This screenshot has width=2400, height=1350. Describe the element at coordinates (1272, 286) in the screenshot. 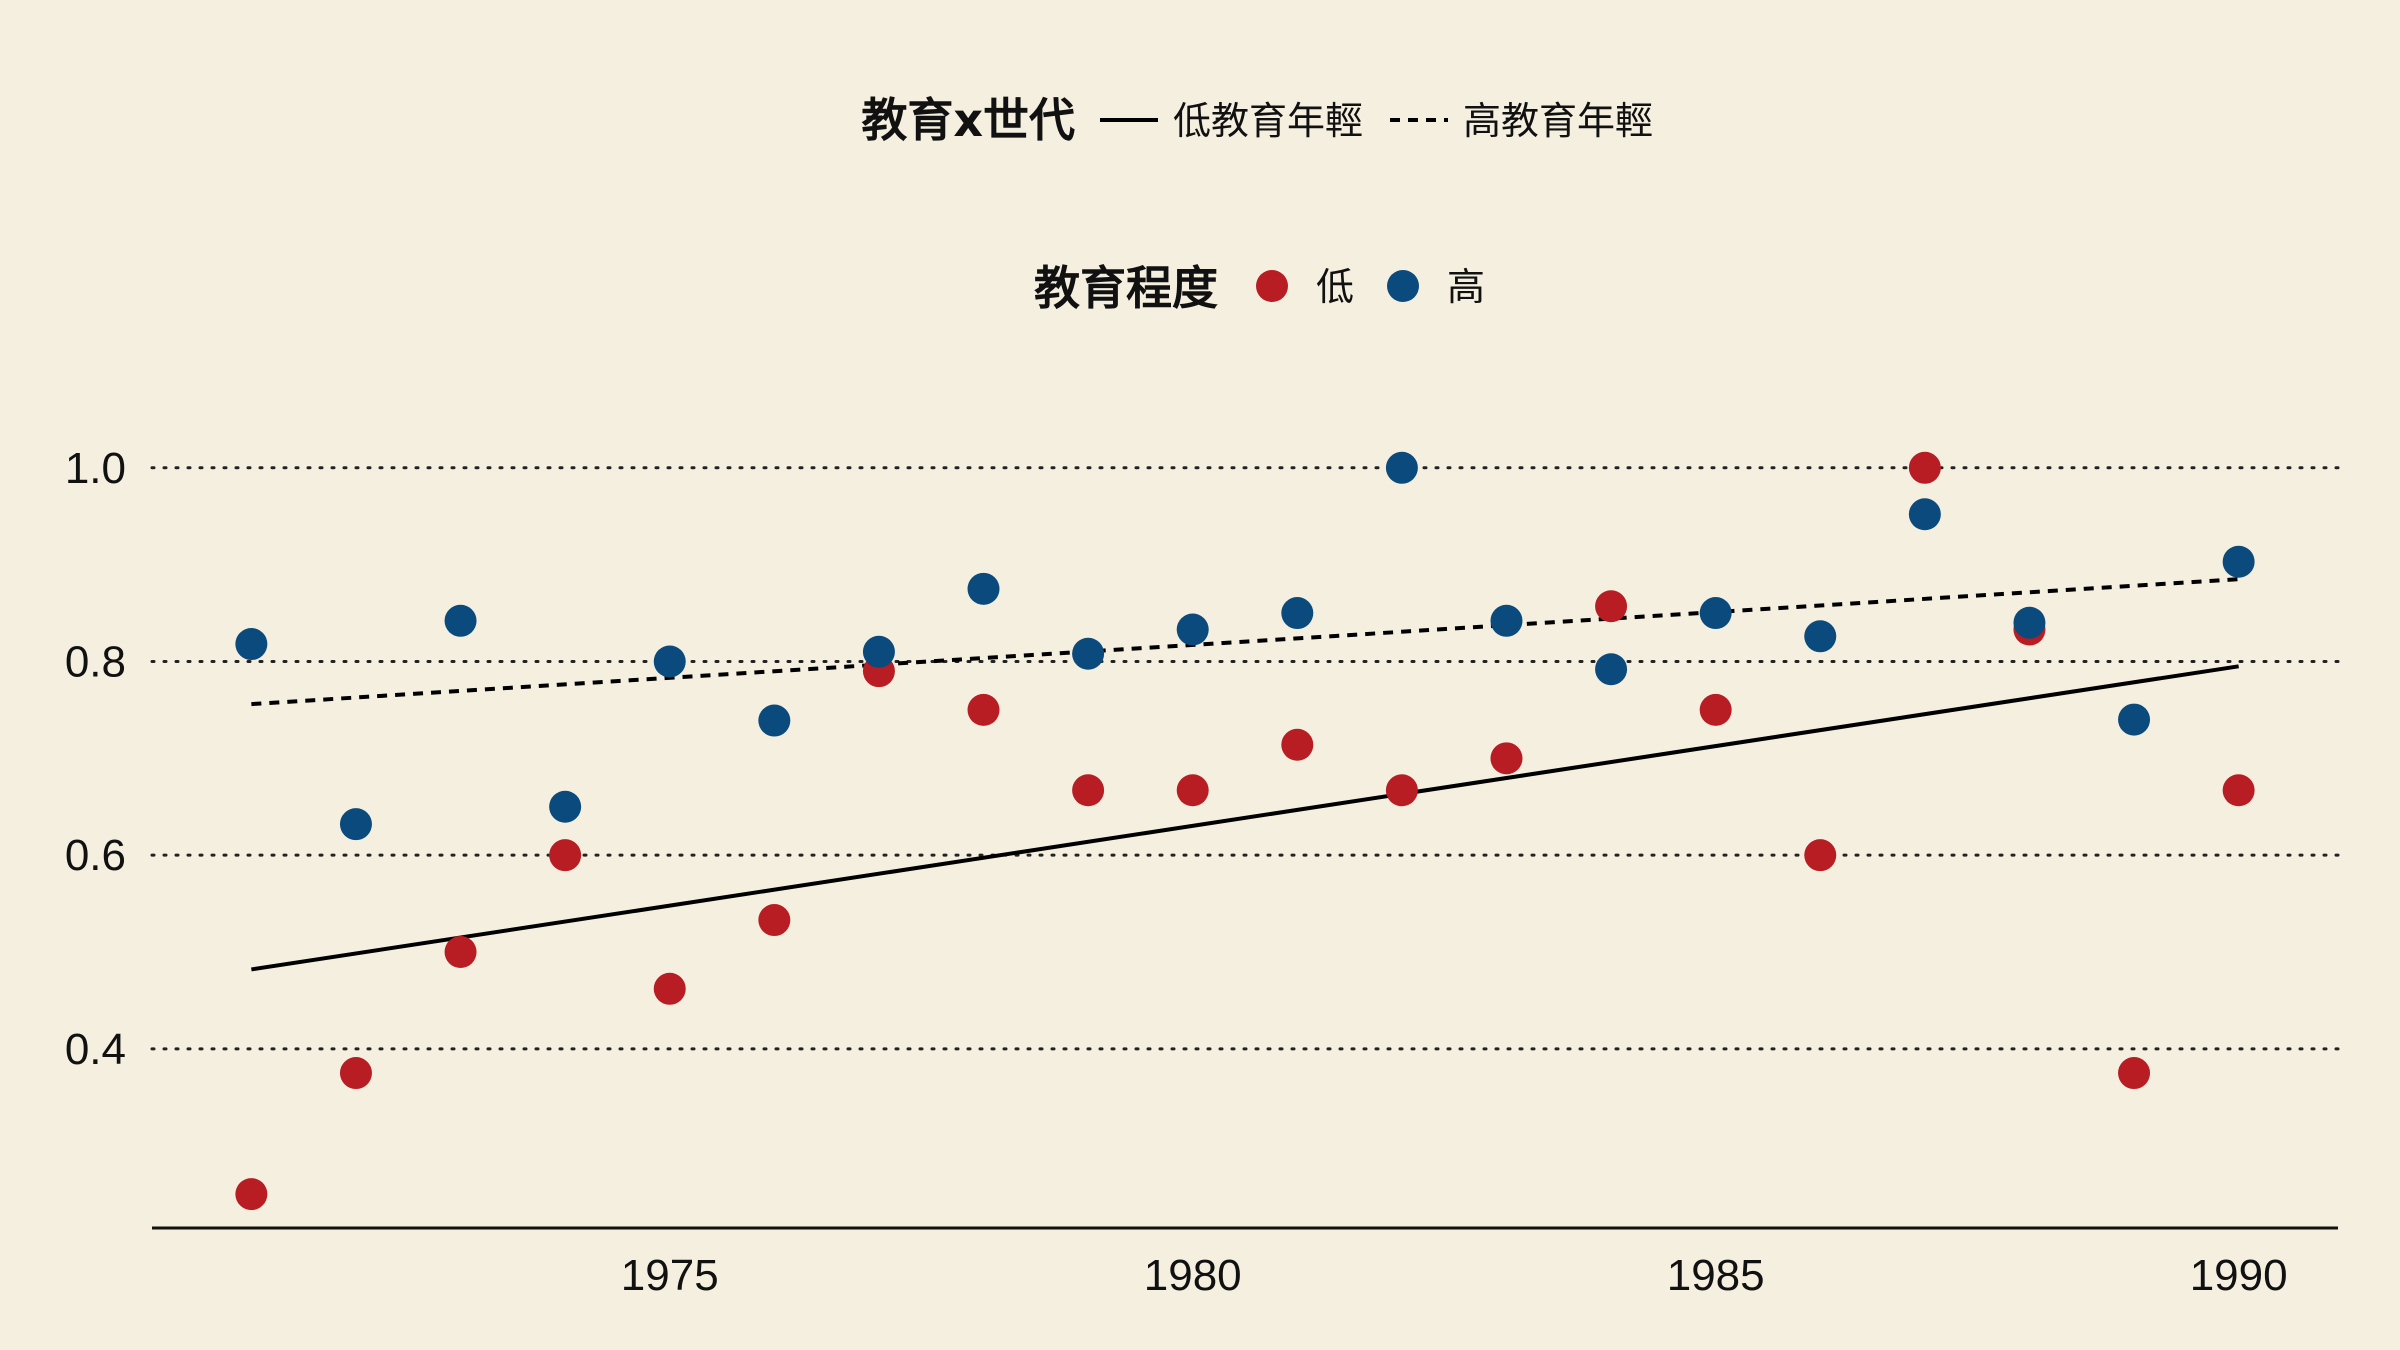

I see `point-legend-low-swatch` at that location.